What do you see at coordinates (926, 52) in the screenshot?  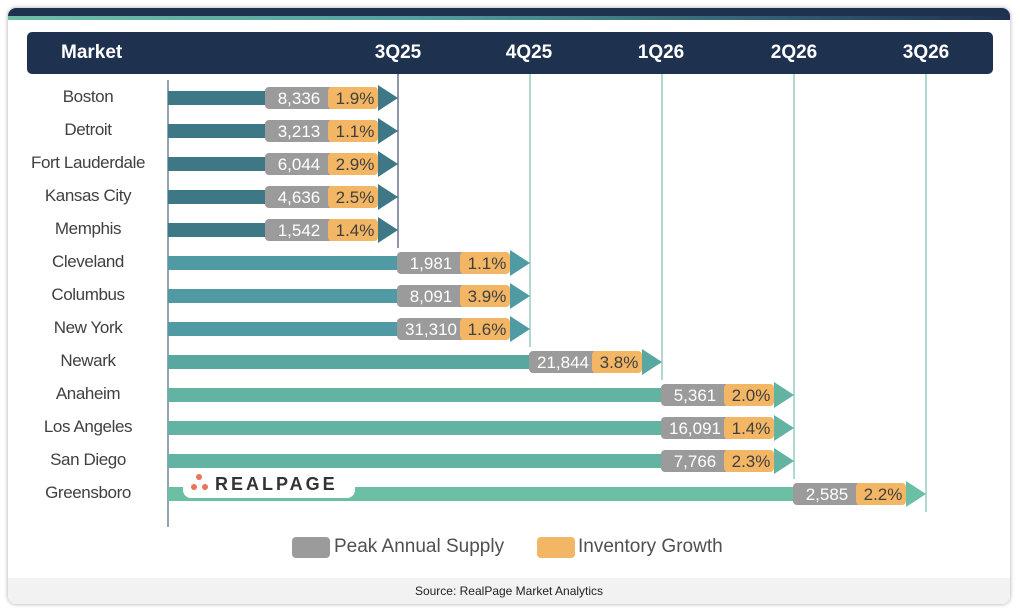 I see `tick-label: 3Q26` at bounding box center [926, 52].